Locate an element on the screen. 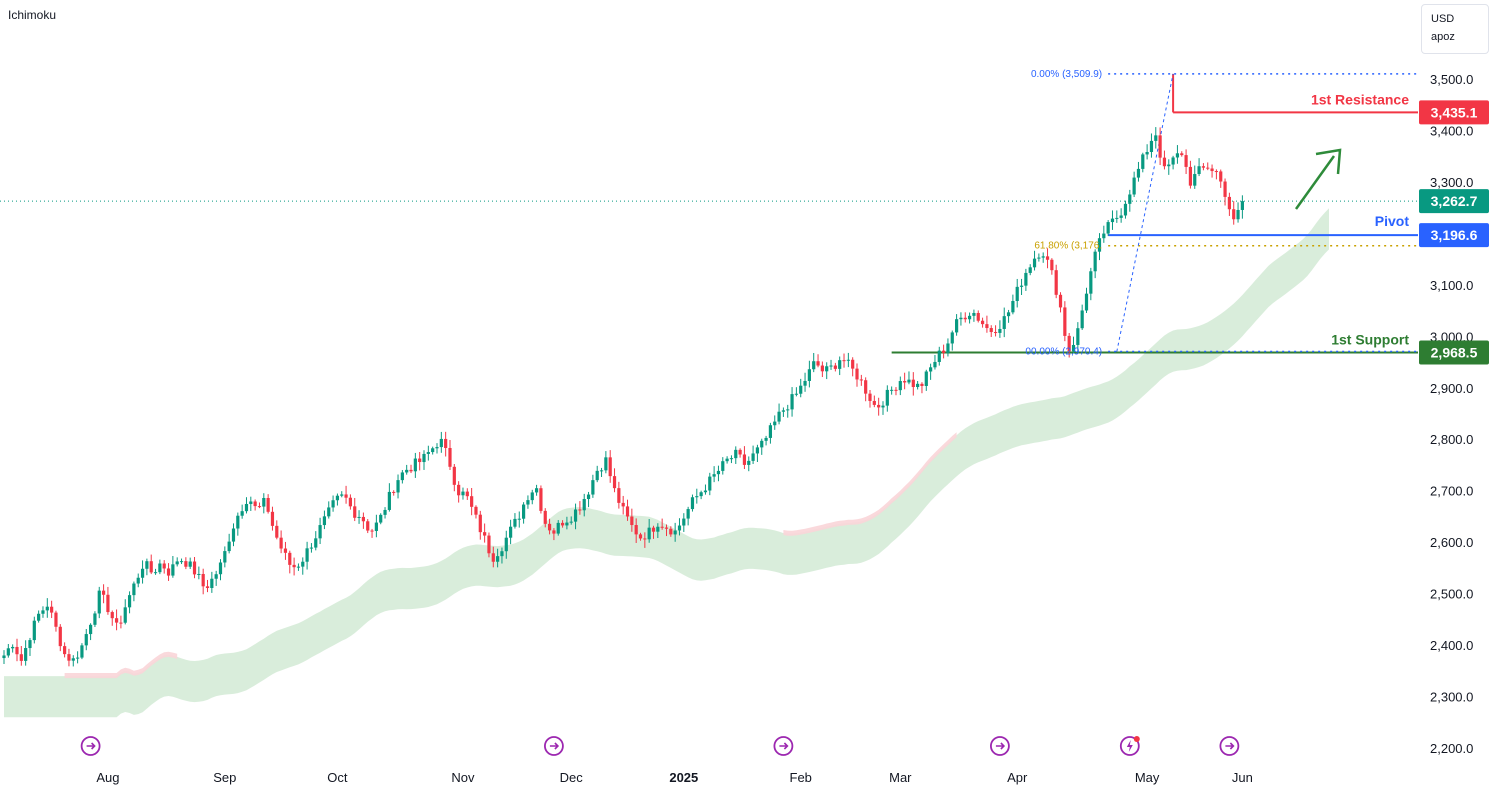  time-tick-label: Apr is located at coordinates (1017, 777).